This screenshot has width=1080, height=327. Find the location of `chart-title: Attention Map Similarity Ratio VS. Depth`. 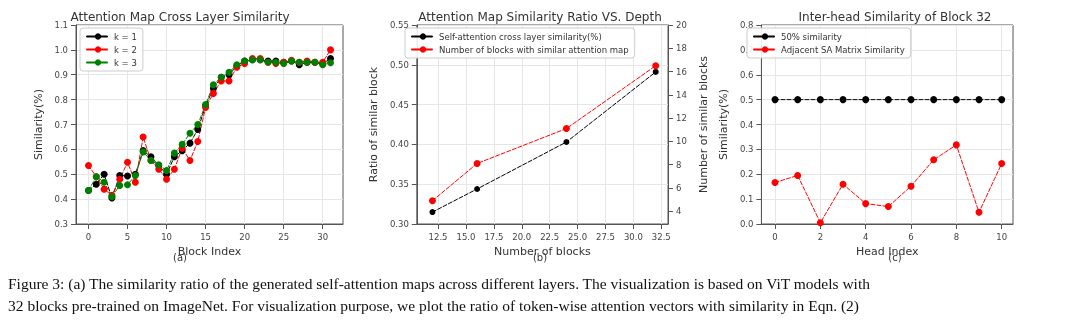

chart-title: Attention Map Similarity Ratio VS. Depth is located at coordinates (540, 17).